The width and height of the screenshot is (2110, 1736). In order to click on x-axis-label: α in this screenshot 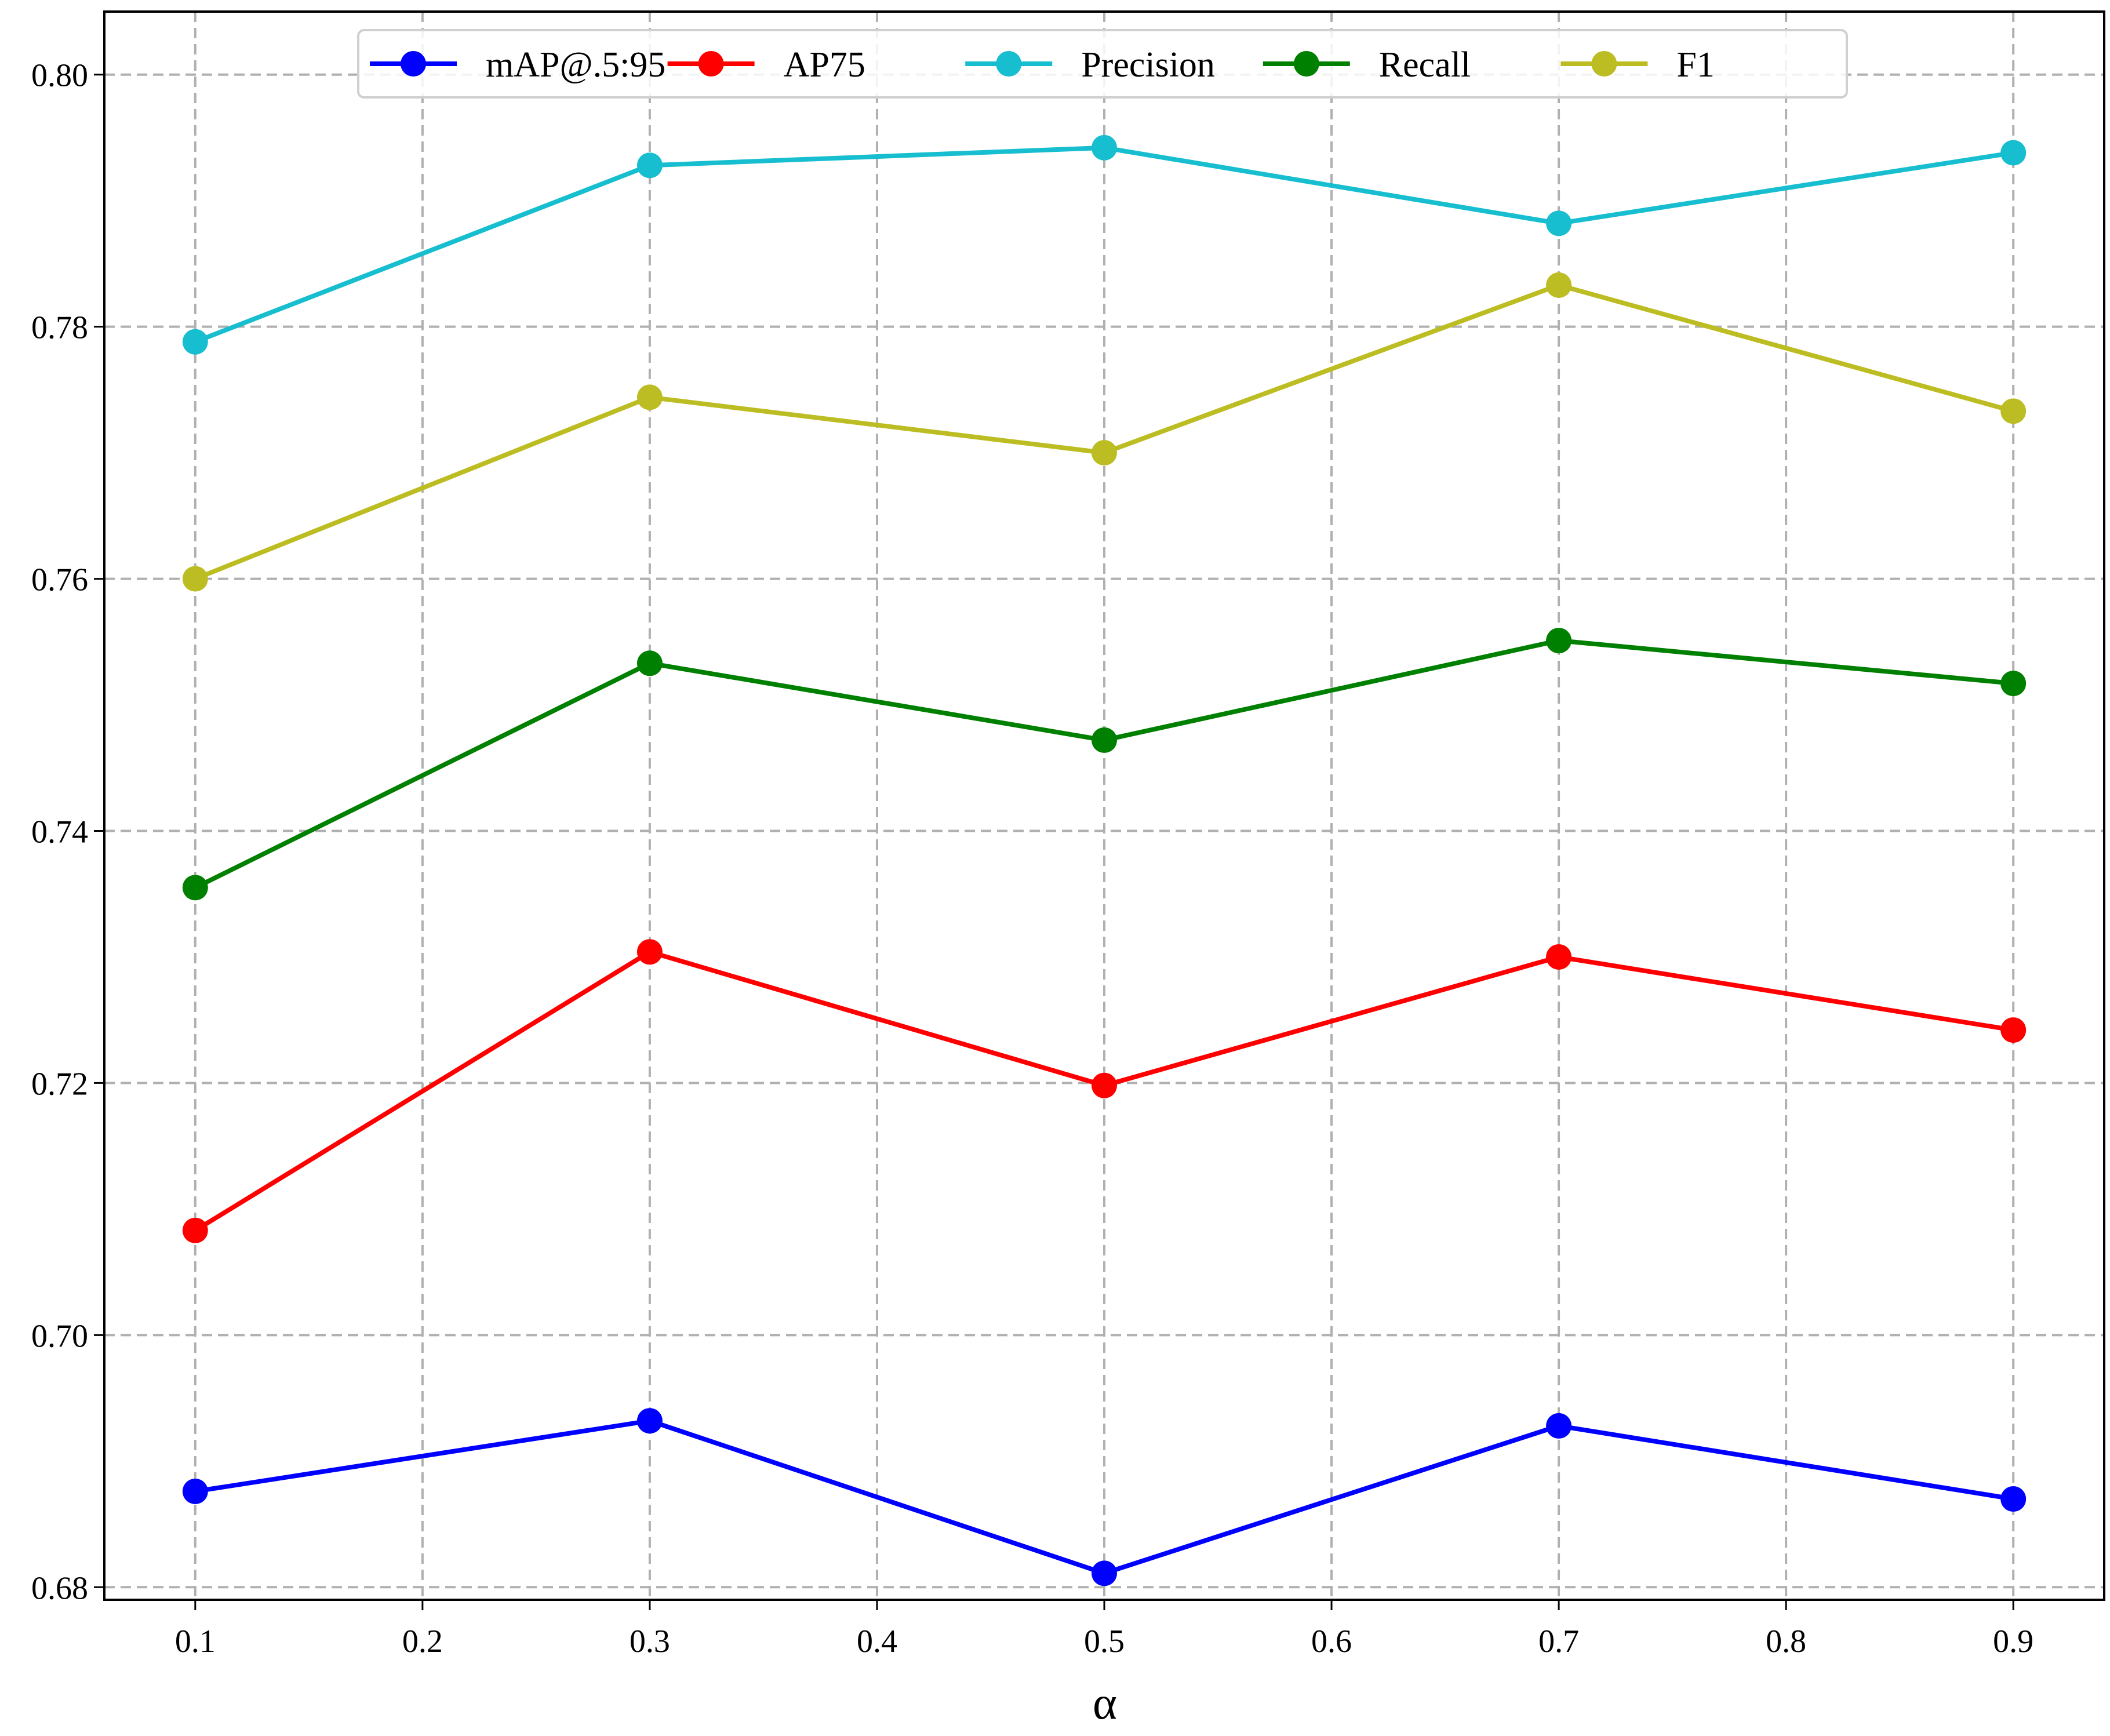, I will do `click(1105, 1704)`.